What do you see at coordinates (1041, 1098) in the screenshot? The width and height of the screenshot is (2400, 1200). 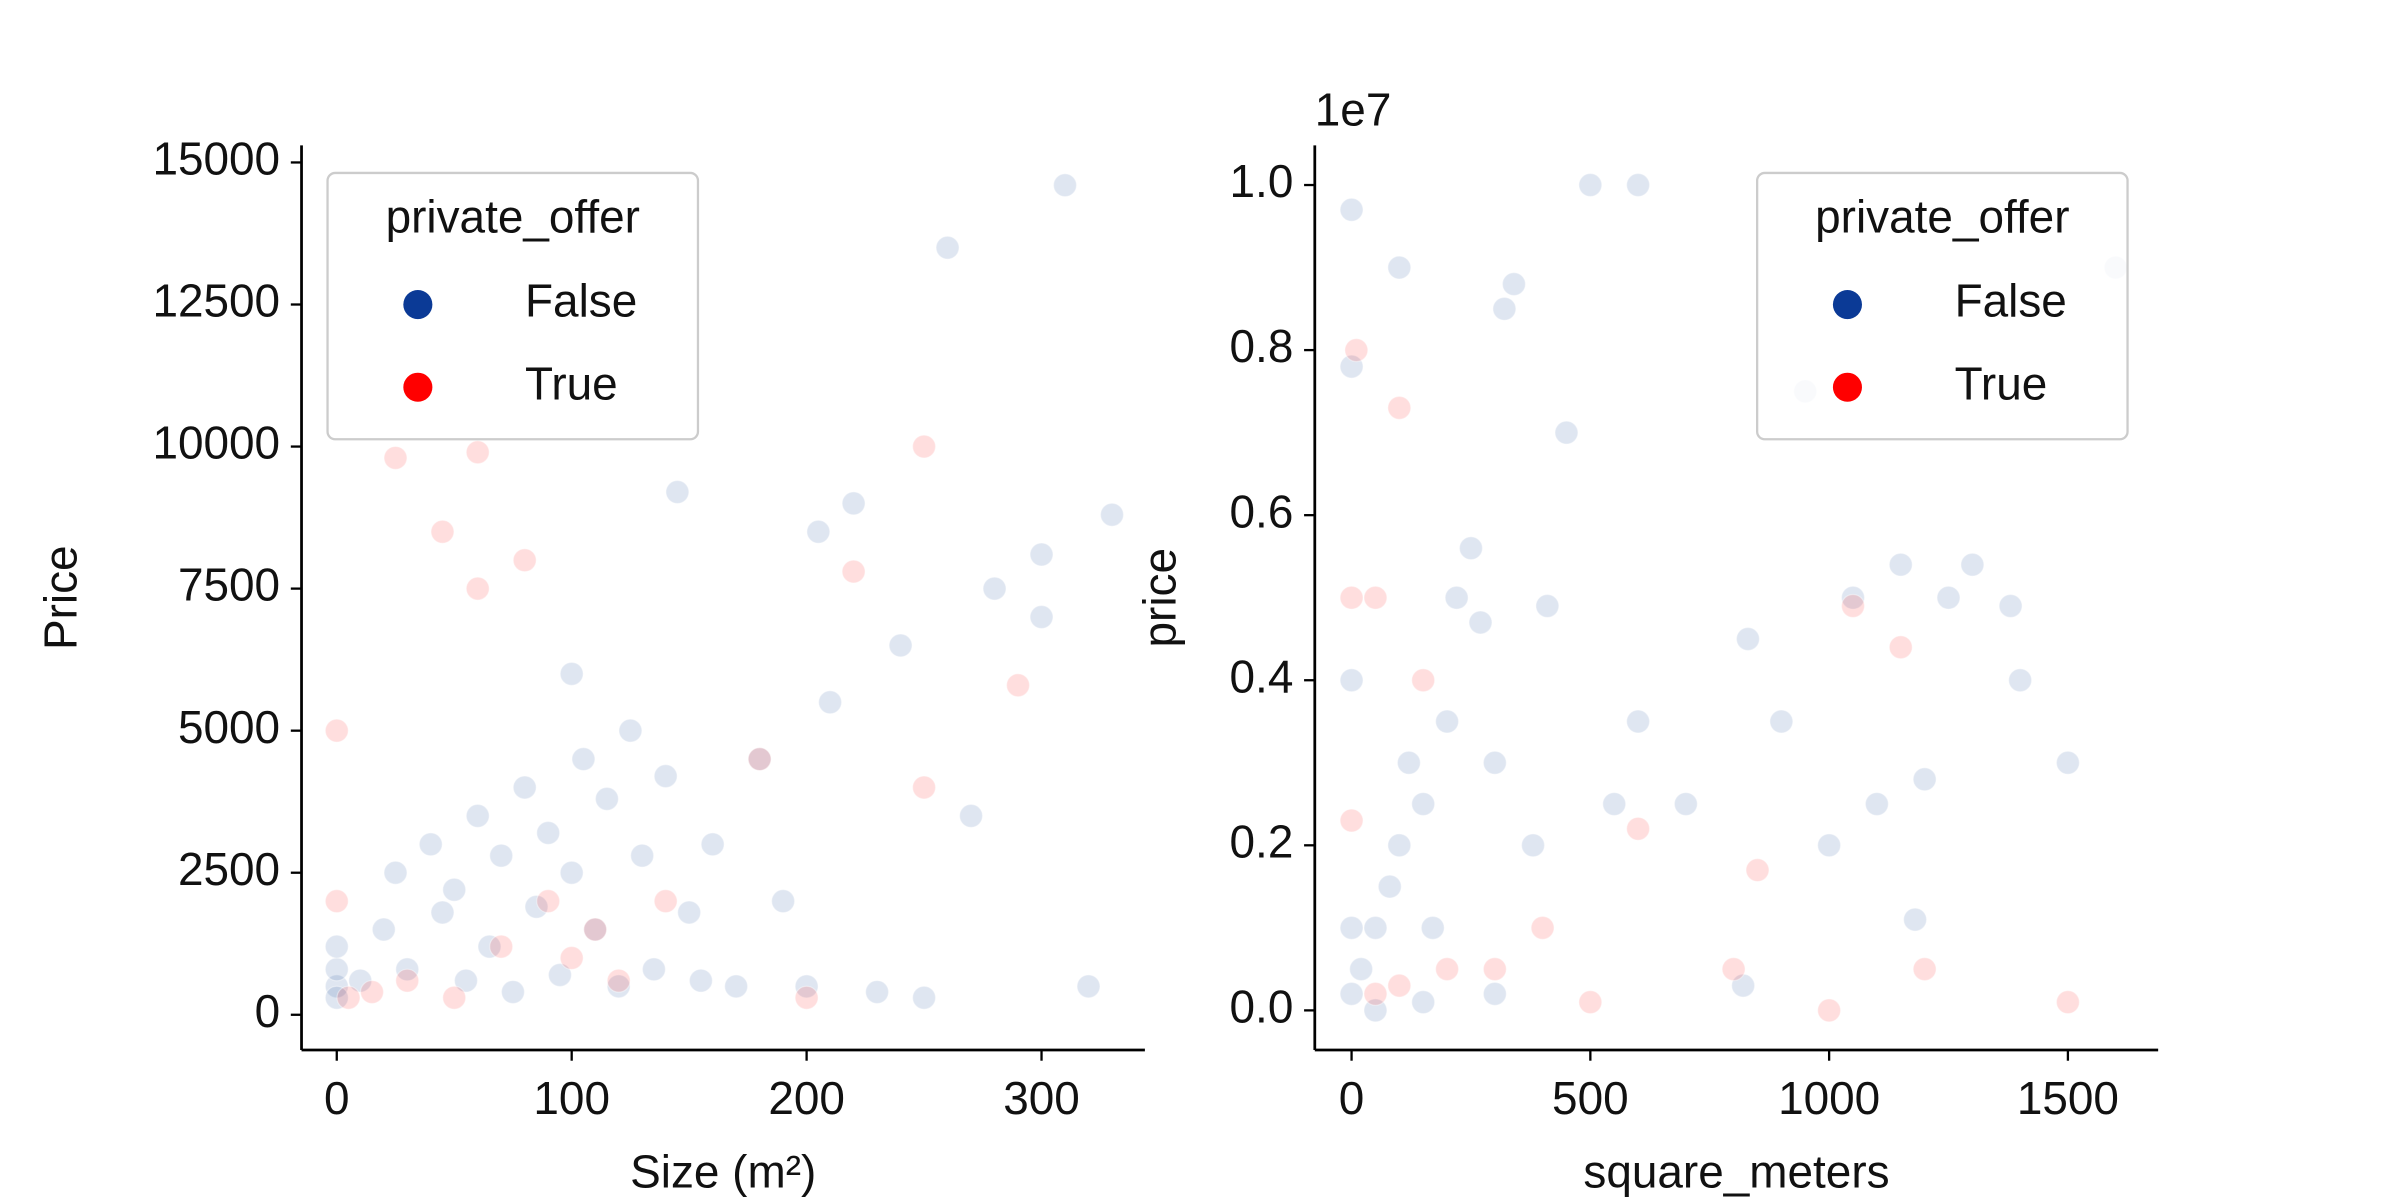 I see `x-tick-label: 300` at bounding box center [1041, 1098].